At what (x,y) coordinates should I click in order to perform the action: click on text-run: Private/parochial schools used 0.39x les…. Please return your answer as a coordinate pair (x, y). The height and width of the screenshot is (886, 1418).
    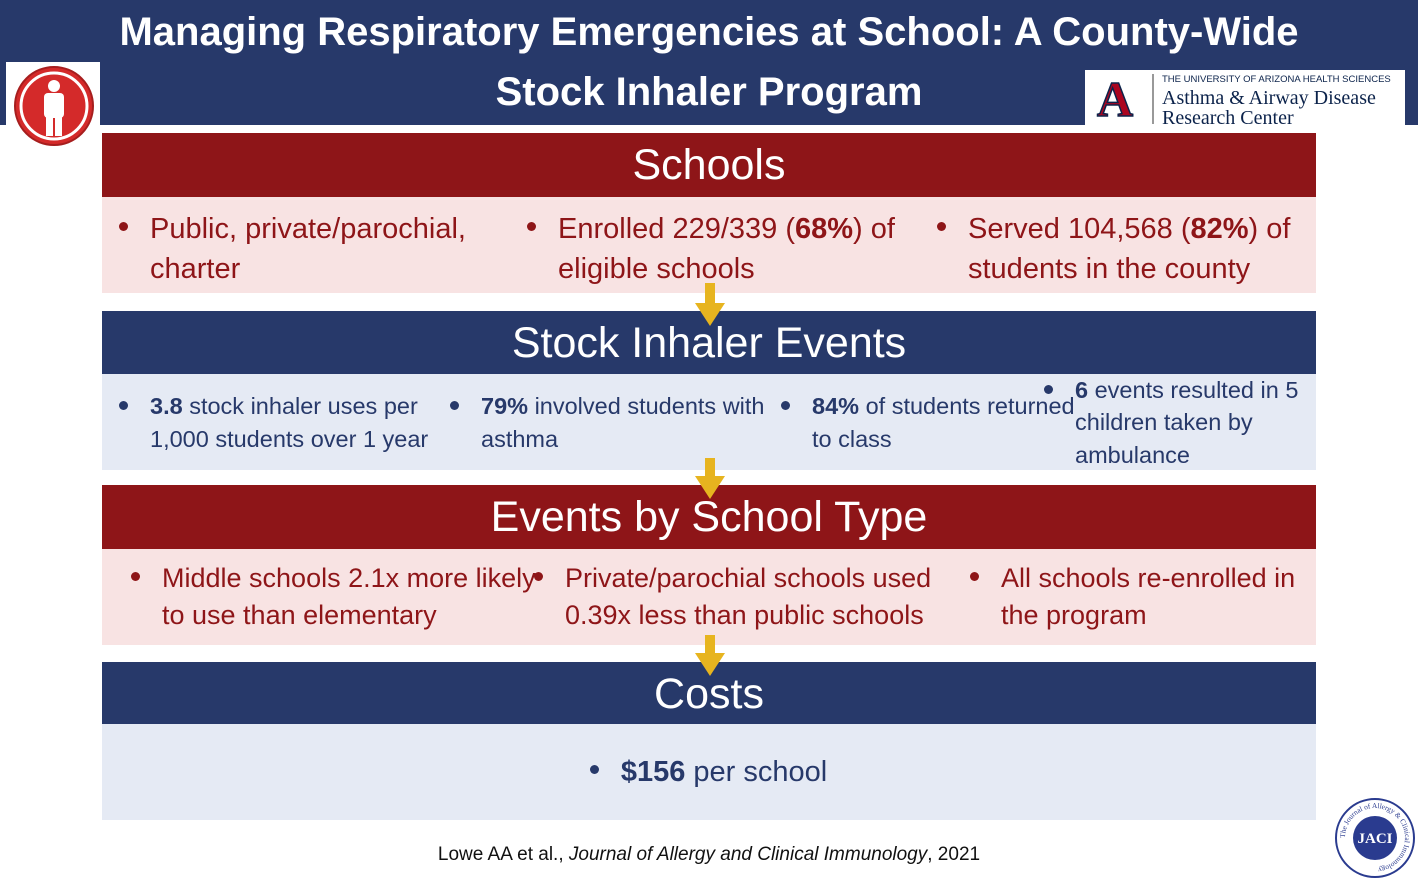
    Looking at the image, I should click on (748, 596).